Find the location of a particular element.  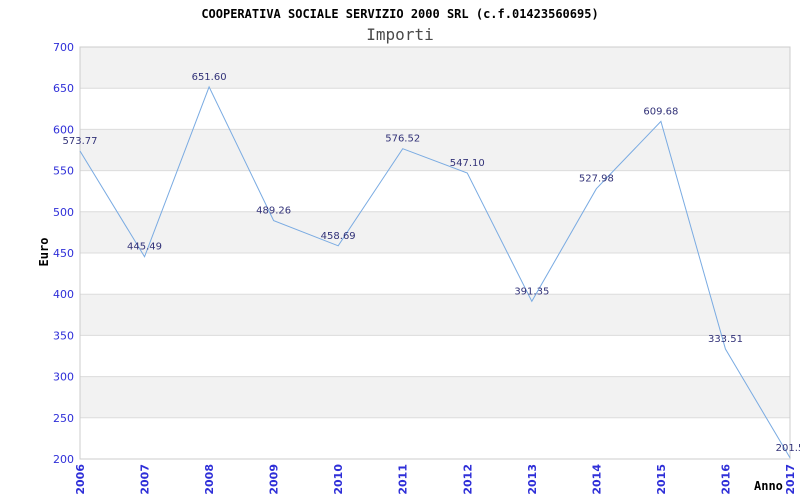

x-tick-label: 2009 is located at coordinates (274, 479).